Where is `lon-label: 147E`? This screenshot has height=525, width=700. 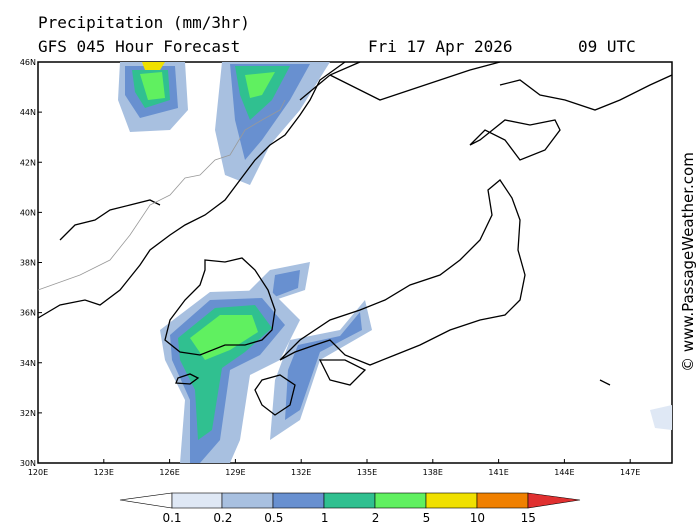
lon-label: 147E is located at coordinates (630, 472).